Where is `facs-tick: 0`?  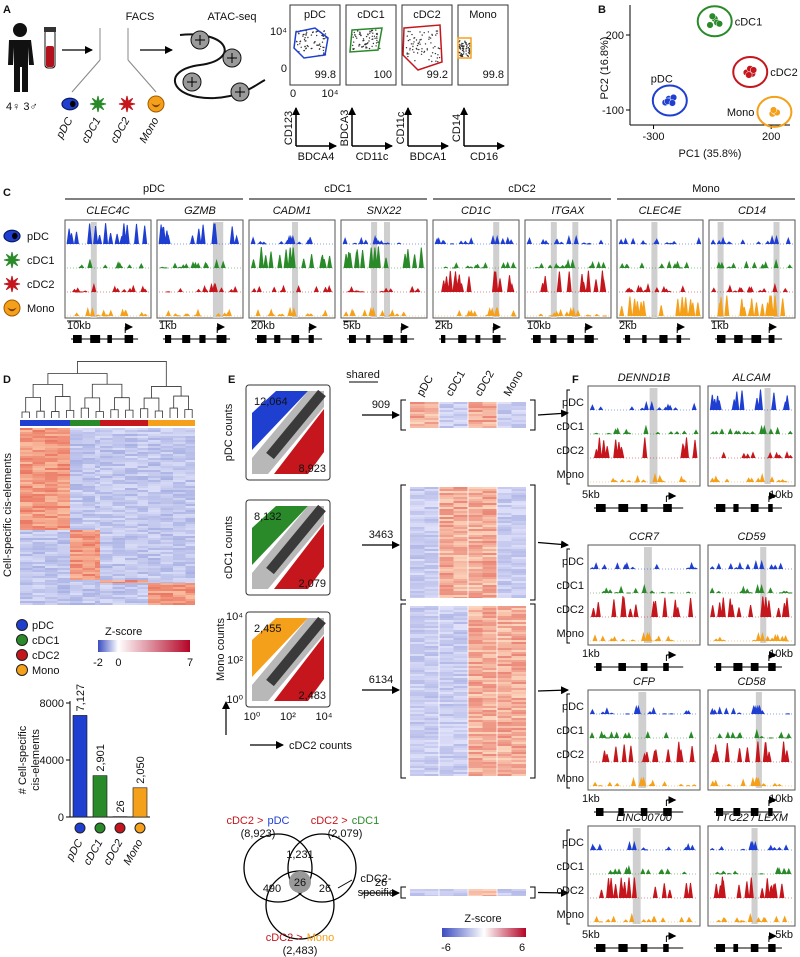
facs-tick: 0 is located at coordinates (293, 94).